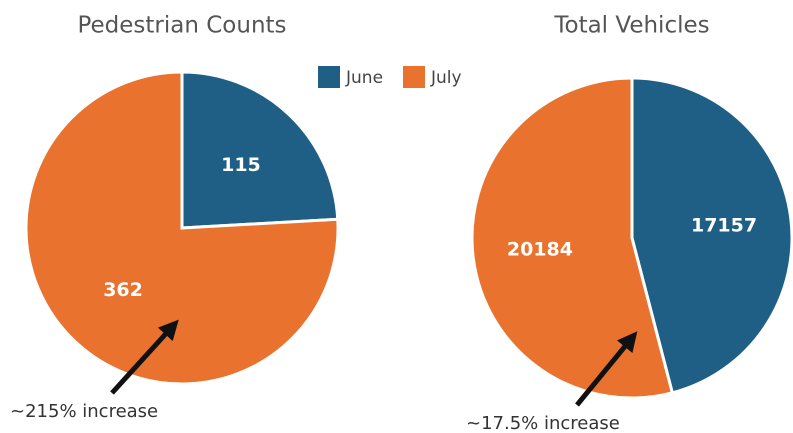 The width and height of the screenshot is (793, 433). I want to click on data-label: 362, so click(123, 290).